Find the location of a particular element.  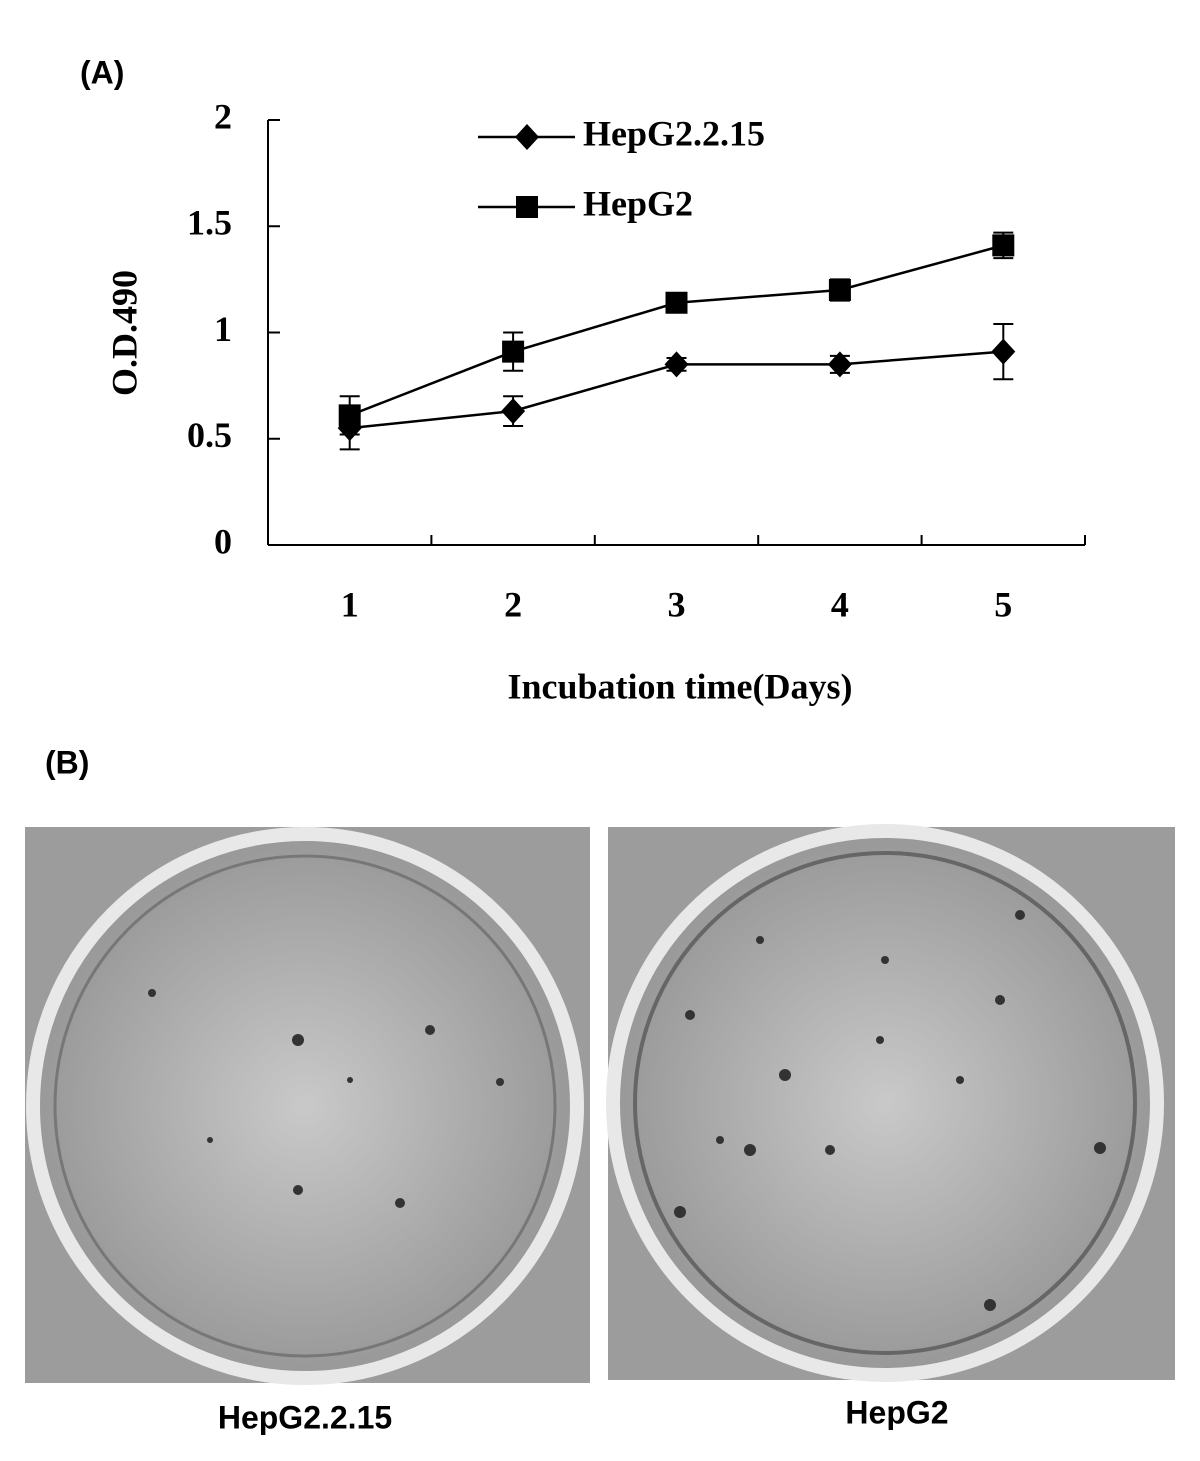

x-tick-label: 5 is located at coordinates (1003, 604).